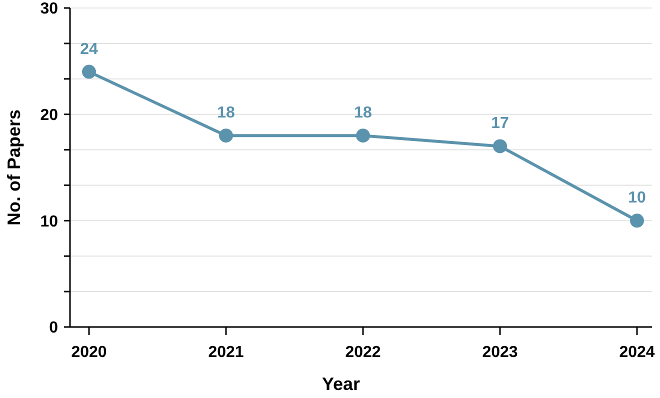 This screenshot has height=398, width=660. I want to click on data-label: 17, so click(500, 123).